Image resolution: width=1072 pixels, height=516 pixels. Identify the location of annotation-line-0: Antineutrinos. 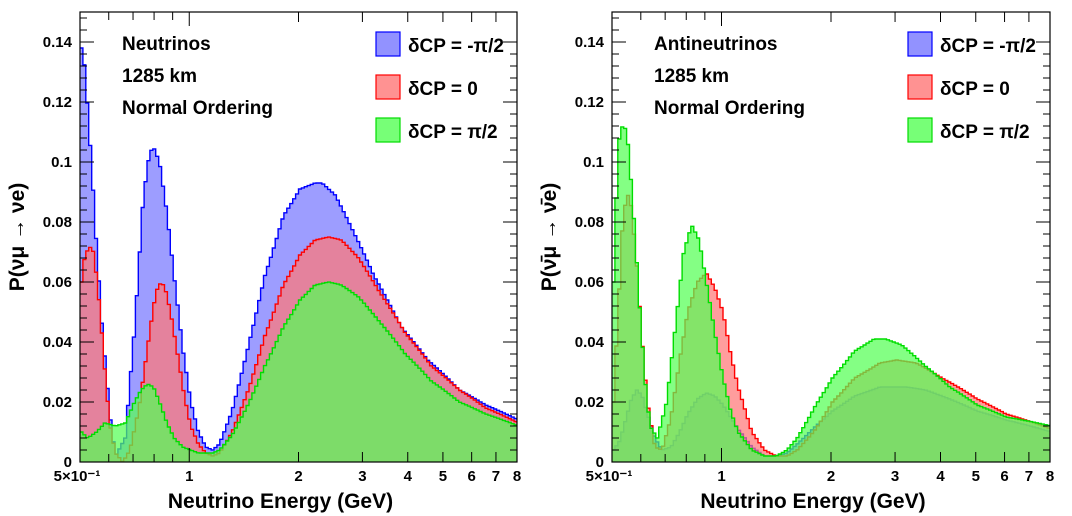
(716, 44).